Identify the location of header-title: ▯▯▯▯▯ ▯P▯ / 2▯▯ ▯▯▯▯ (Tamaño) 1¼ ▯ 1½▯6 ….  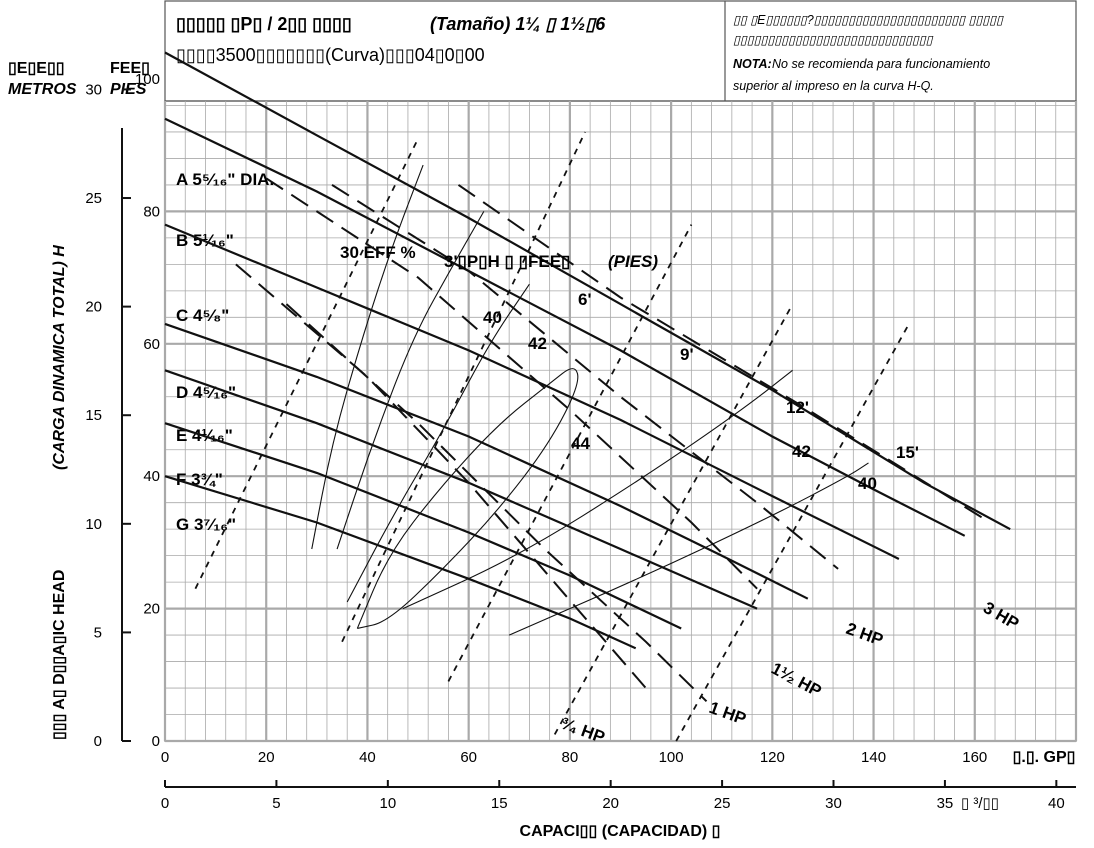
(391, 39).